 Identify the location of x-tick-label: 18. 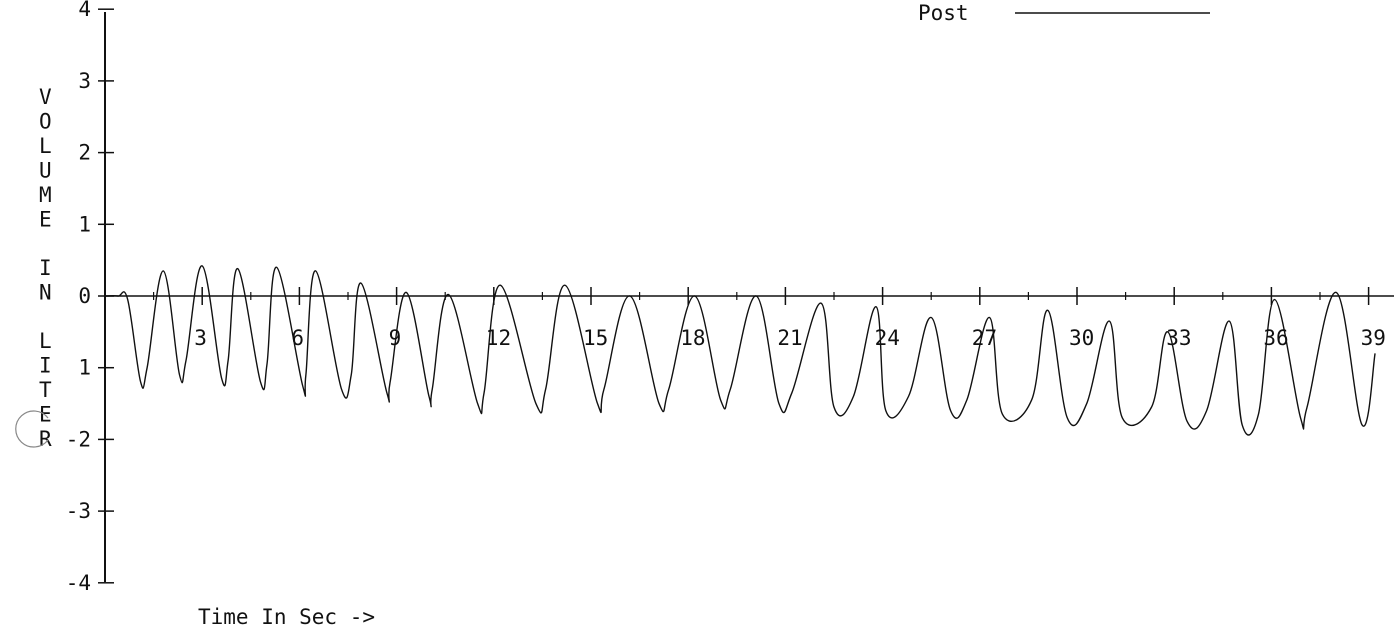
(692, 338).